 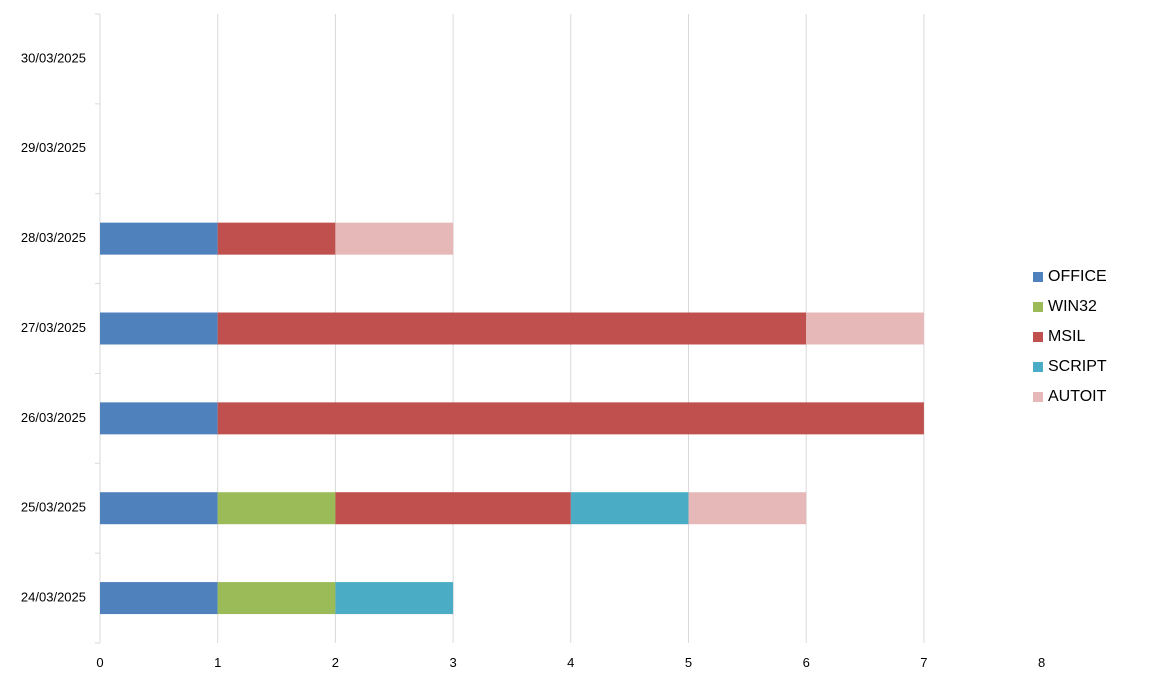 I want to click on y-tick-label: 26/03/2025, so click(x=53, y=417).